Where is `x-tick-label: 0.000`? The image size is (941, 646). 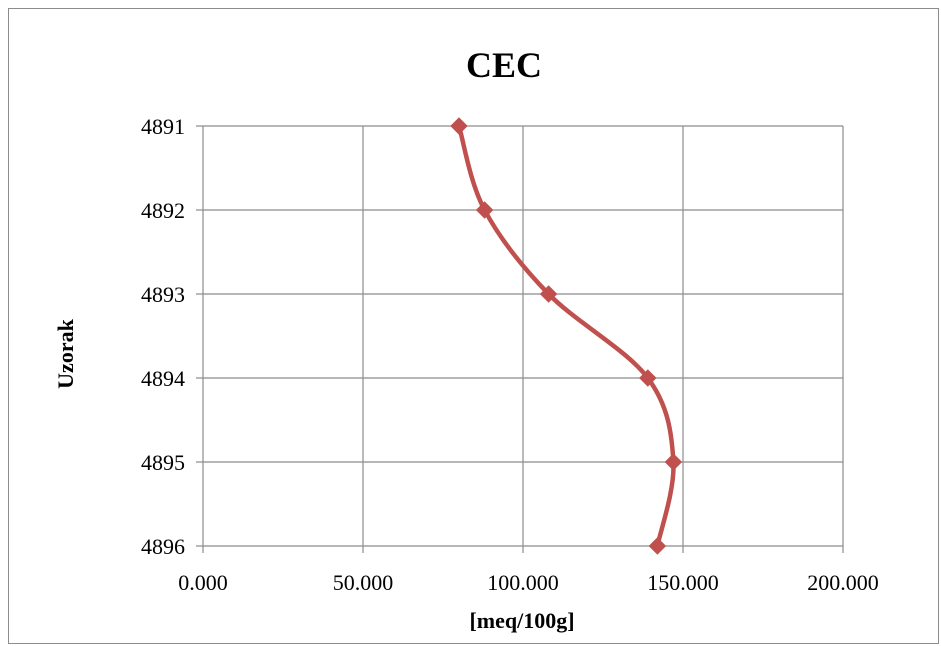 x-tick-label: 0.000 is located at coordinates (203, 582).